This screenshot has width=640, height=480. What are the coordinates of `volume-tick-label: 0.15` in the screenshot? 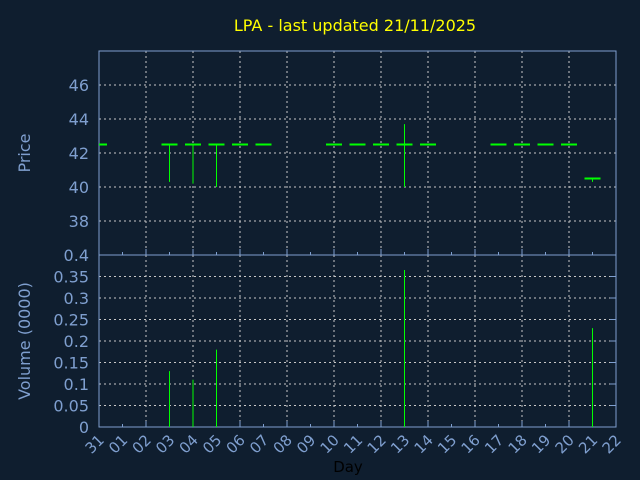 It's located at (71, 363).